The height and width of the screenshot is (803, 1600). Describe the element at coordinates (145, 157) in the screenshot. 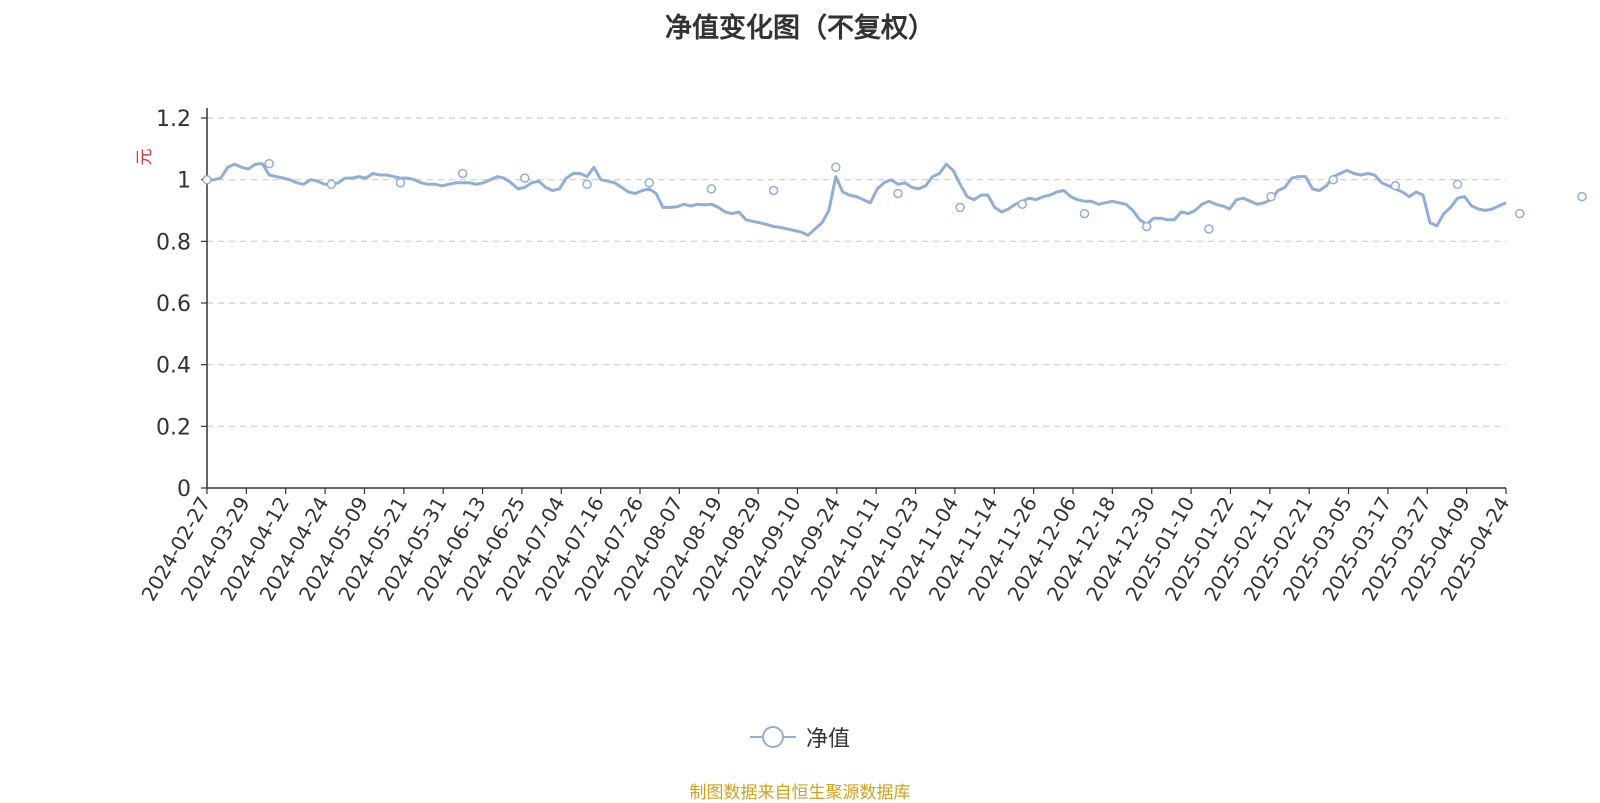

I see `y-axis-label: 元` at that location.